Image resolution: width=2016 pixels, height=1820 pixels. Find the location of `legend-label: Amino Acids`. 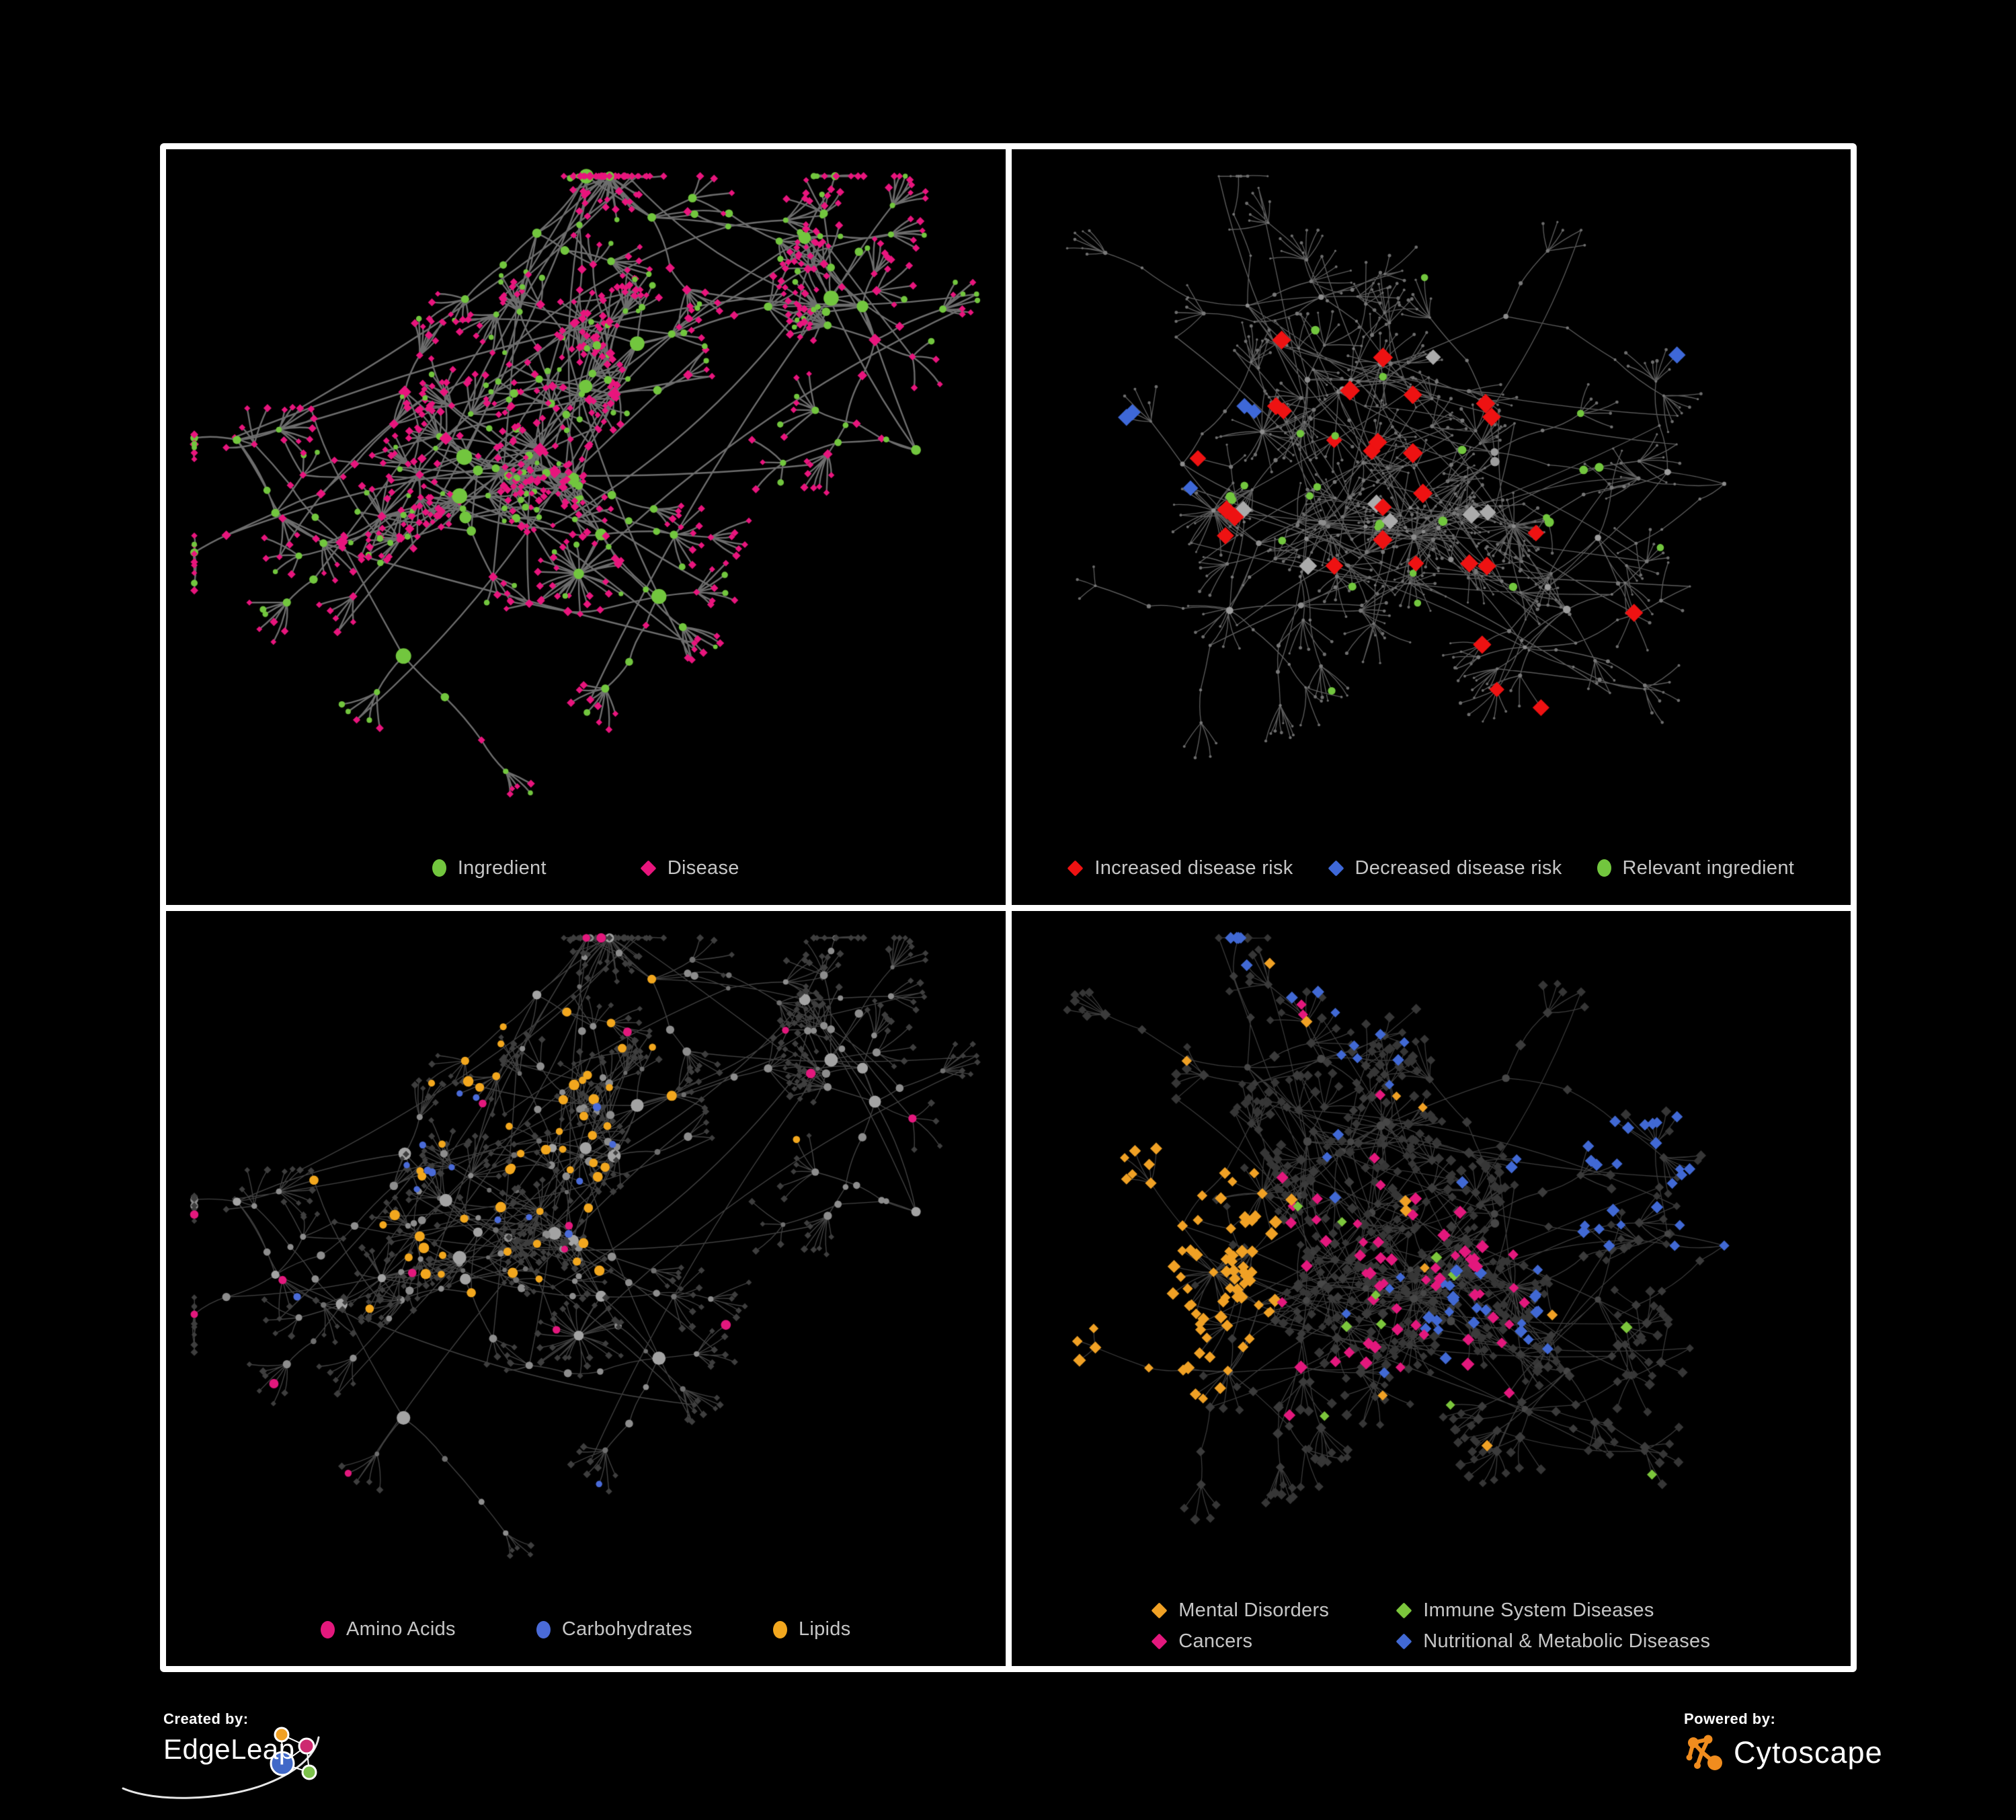

legend-label: Amino Acids is located at coordinates (401, 1629).